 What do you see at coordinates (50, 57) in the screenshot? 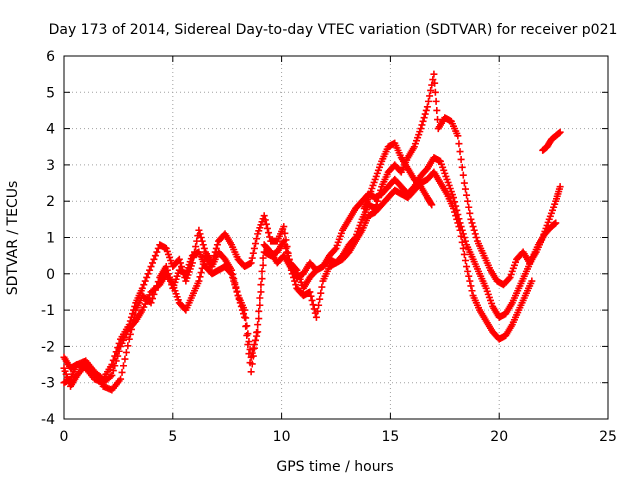
I see `y-tick-label: 6` at bounding box center [50, 57].